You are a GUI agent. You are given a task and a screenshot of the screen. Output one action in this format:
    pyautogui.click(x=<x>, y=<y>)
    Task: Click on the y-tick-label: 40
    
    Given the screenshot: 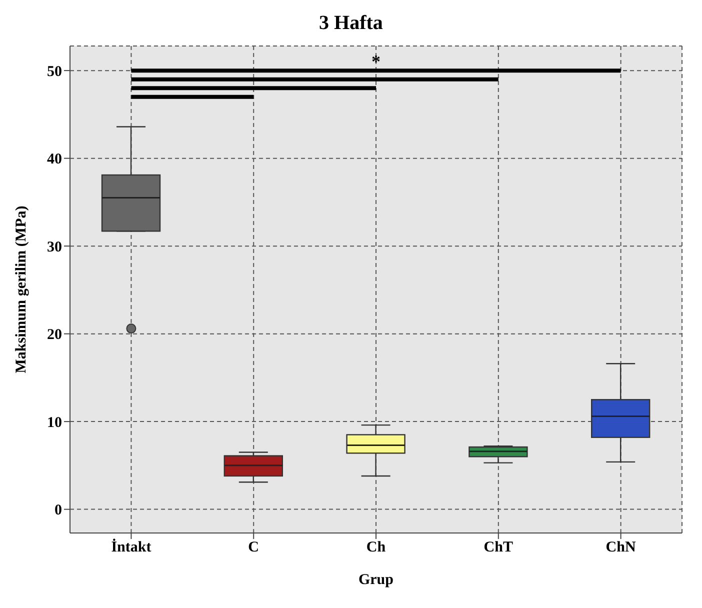 What is the action you would take?
    pyautogui.click(x=54, y=160)
    